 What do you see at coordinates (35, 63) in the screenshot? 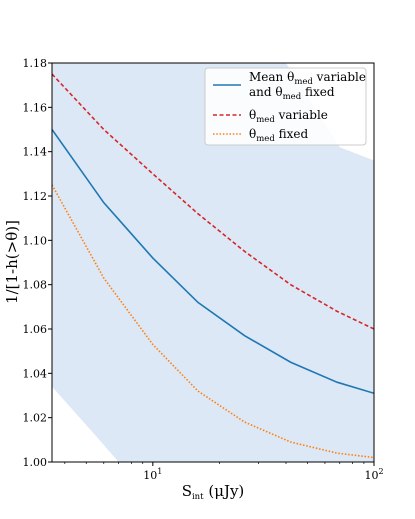
I see `y-tick-label: 1.18` at bounding box center [35, 63].